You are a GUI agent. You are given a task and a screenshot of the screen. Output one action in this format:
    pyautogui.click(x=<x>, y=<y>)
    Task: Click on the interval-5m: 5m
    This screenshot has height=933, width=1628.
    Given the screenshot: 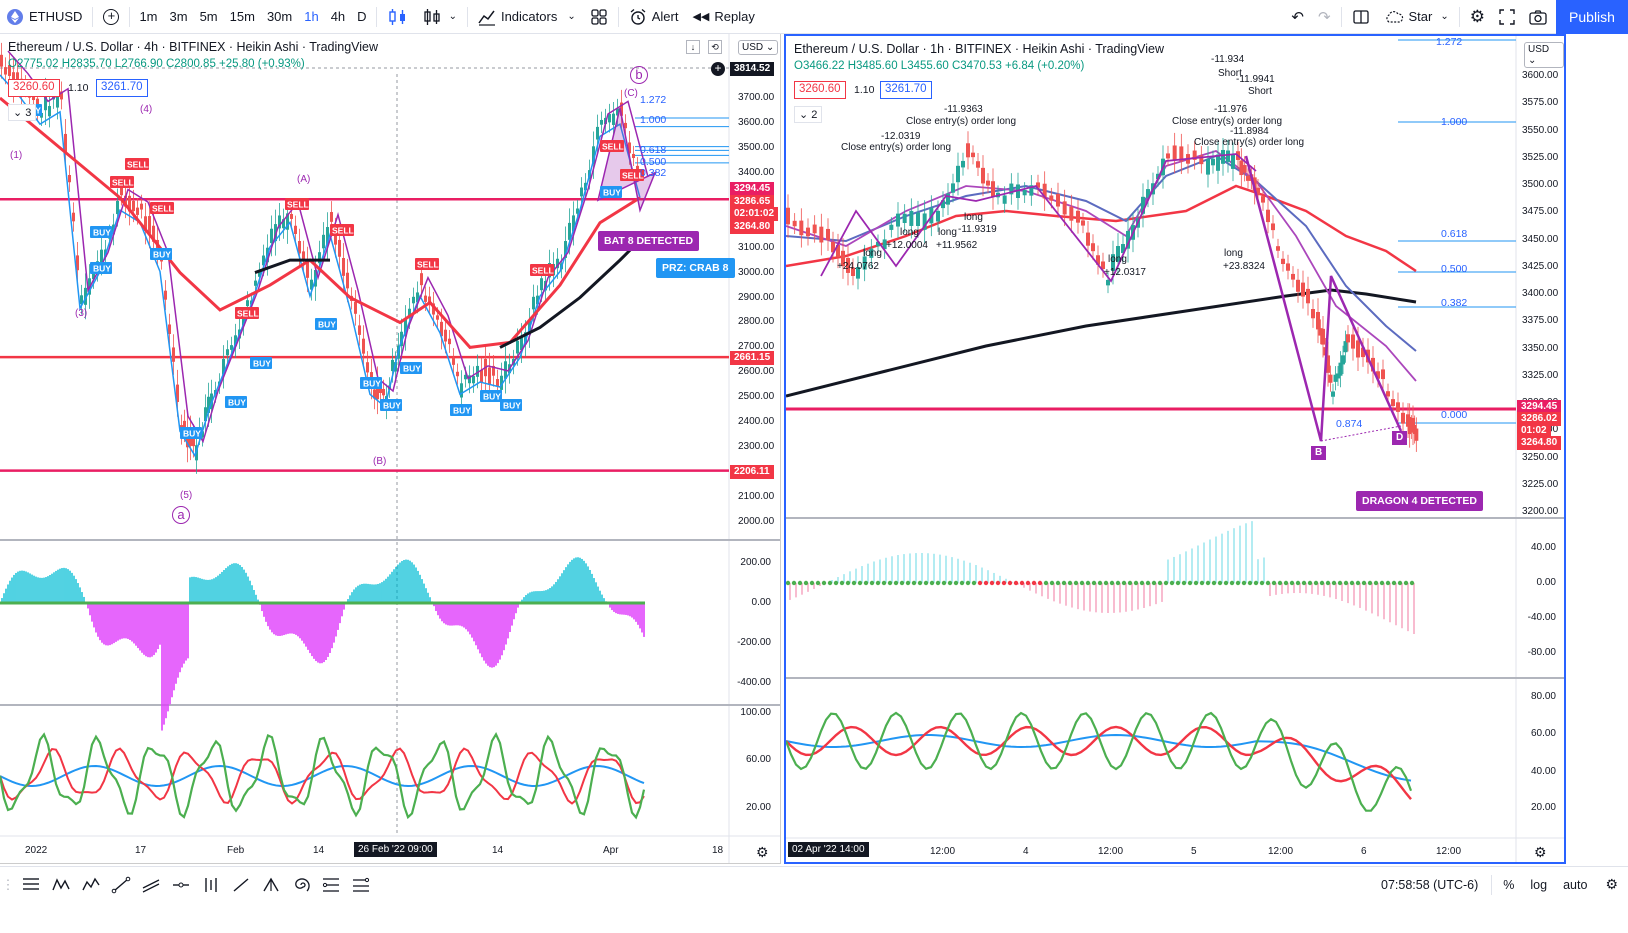 What is the action you would take?
    pyautogui.click(x=208, y=16)
    